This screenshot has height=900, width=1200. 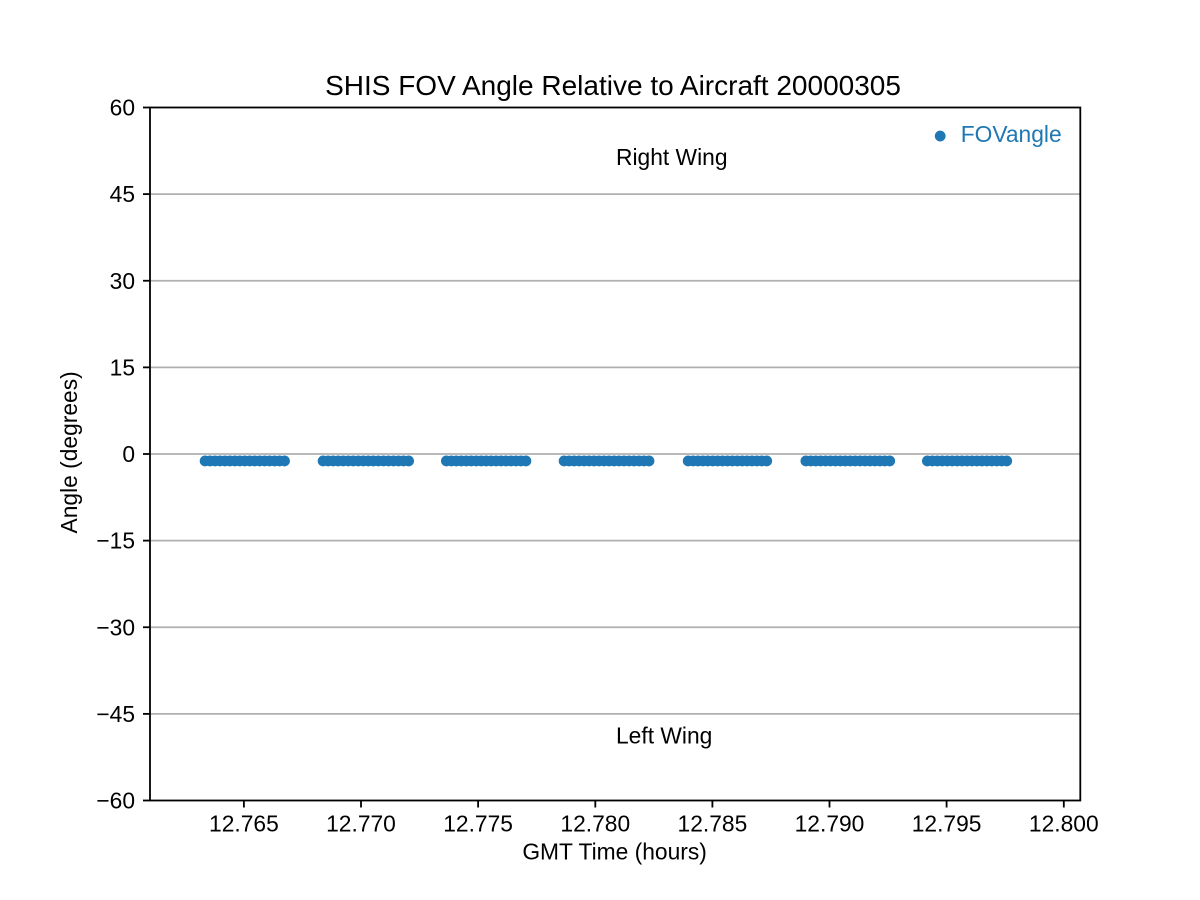 What do you see at coordinates (122, 281) in the screenshot?
I see `svg-text: 30` at bounding box center [122, 281].